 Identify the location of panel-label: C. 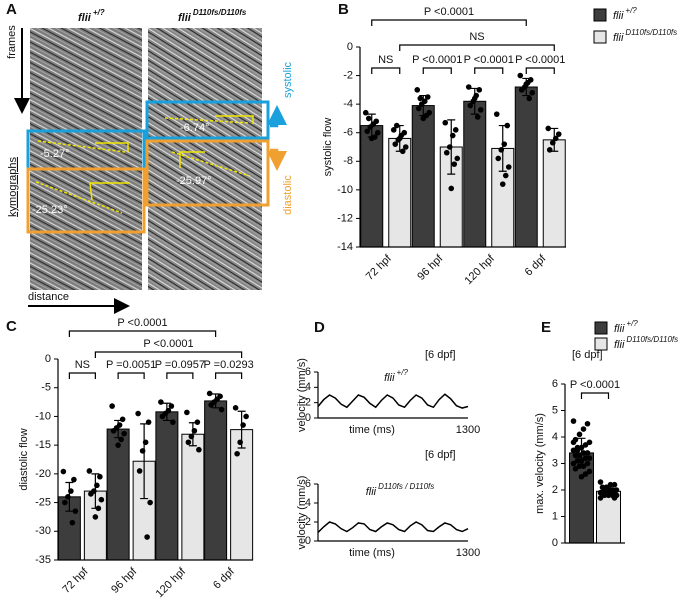
(11, 326).